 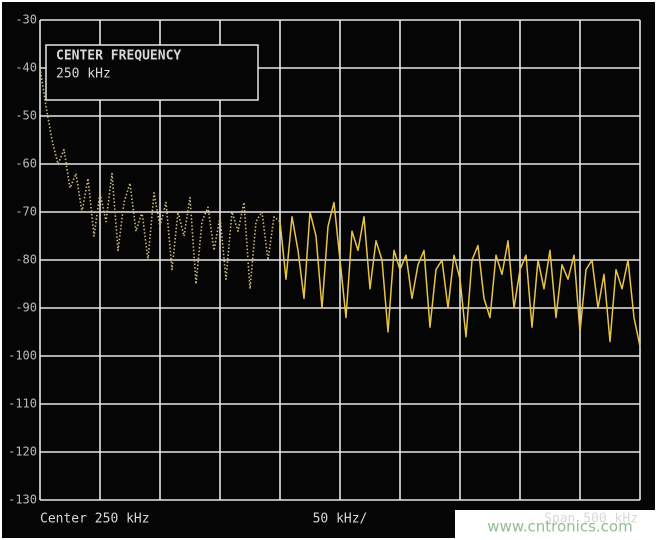 What do you see at coordinates (95, 519) in the screenshot?
I see `x-label-left: Center 250 kHz` at bounding box center [95, 519].